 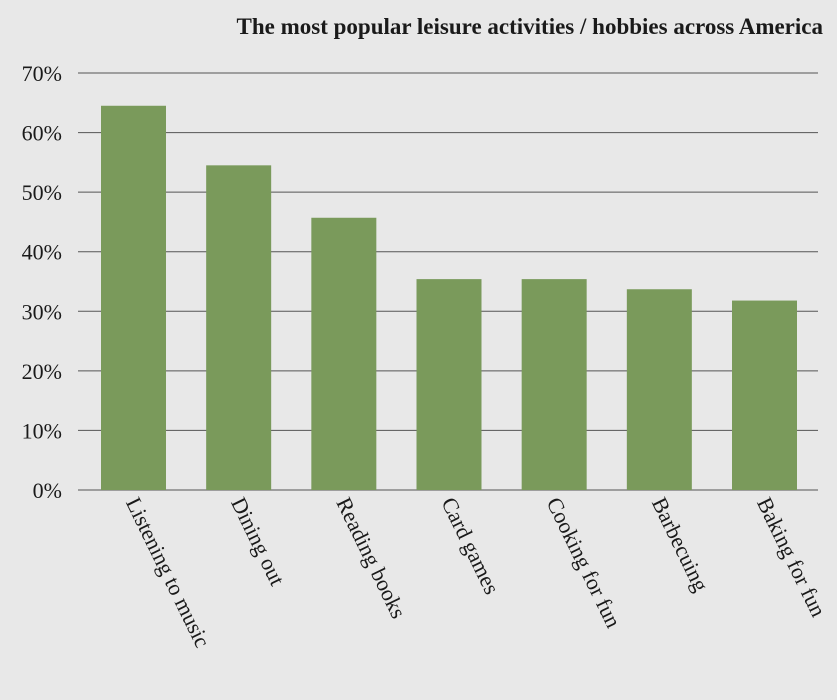 What do you see at coordinates (42, 311) in the screenshot?
I see `y-tick-label: 30%` at bounding box center [42, 311].